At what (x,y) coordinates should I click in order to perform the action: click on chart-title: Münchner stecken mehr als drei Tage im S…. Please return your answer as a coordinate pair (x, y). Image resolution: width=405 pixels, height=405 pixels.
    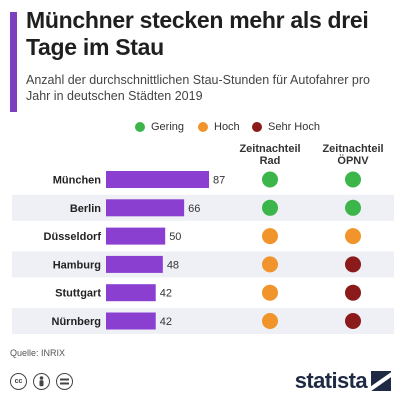
    Looking at the image, I should click on (197, 33).